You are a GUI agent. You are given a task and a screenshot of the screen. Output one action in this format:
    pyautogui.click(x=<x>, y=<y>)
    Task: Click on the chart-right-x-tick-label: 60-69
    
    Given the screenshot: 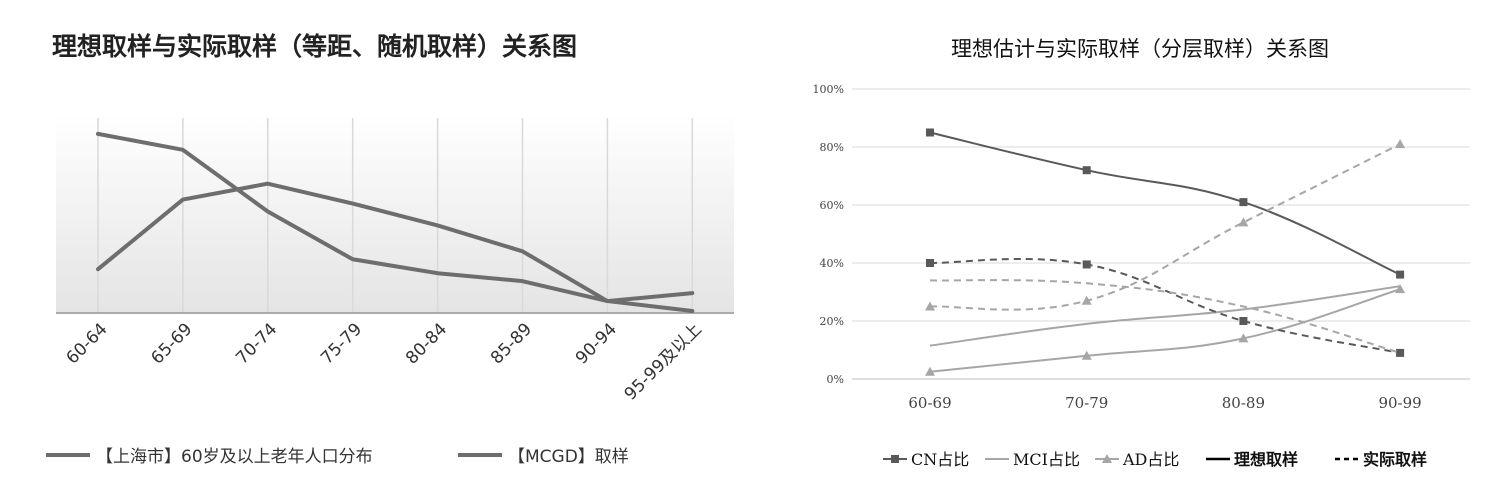 What is the action you would take?
    pyautogui.click(x=929, y=403)
    